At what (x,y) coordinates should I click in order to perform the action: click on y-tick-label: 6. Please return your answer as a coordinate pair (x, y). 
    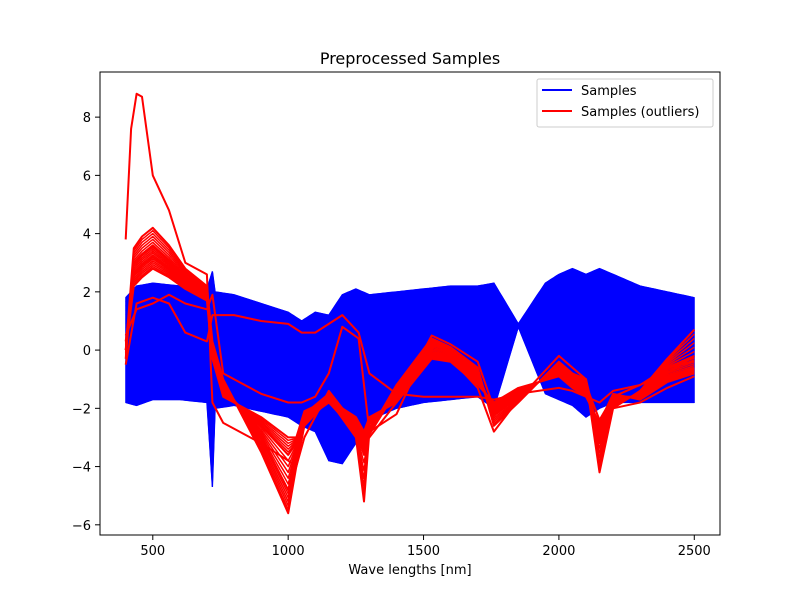
    Looking at the image, I should click on (87, 176).